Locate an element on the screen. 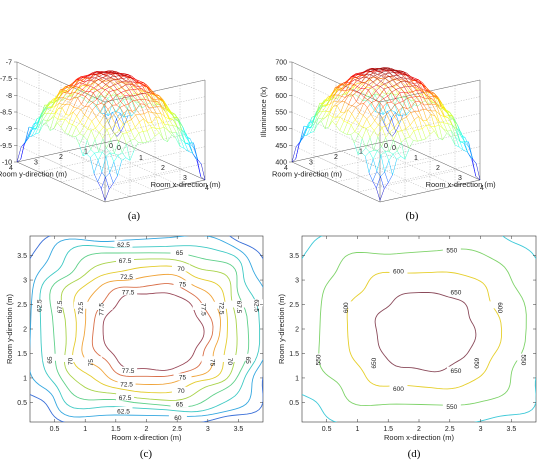  contour-label: 70 is located at coordinates (71, 361).